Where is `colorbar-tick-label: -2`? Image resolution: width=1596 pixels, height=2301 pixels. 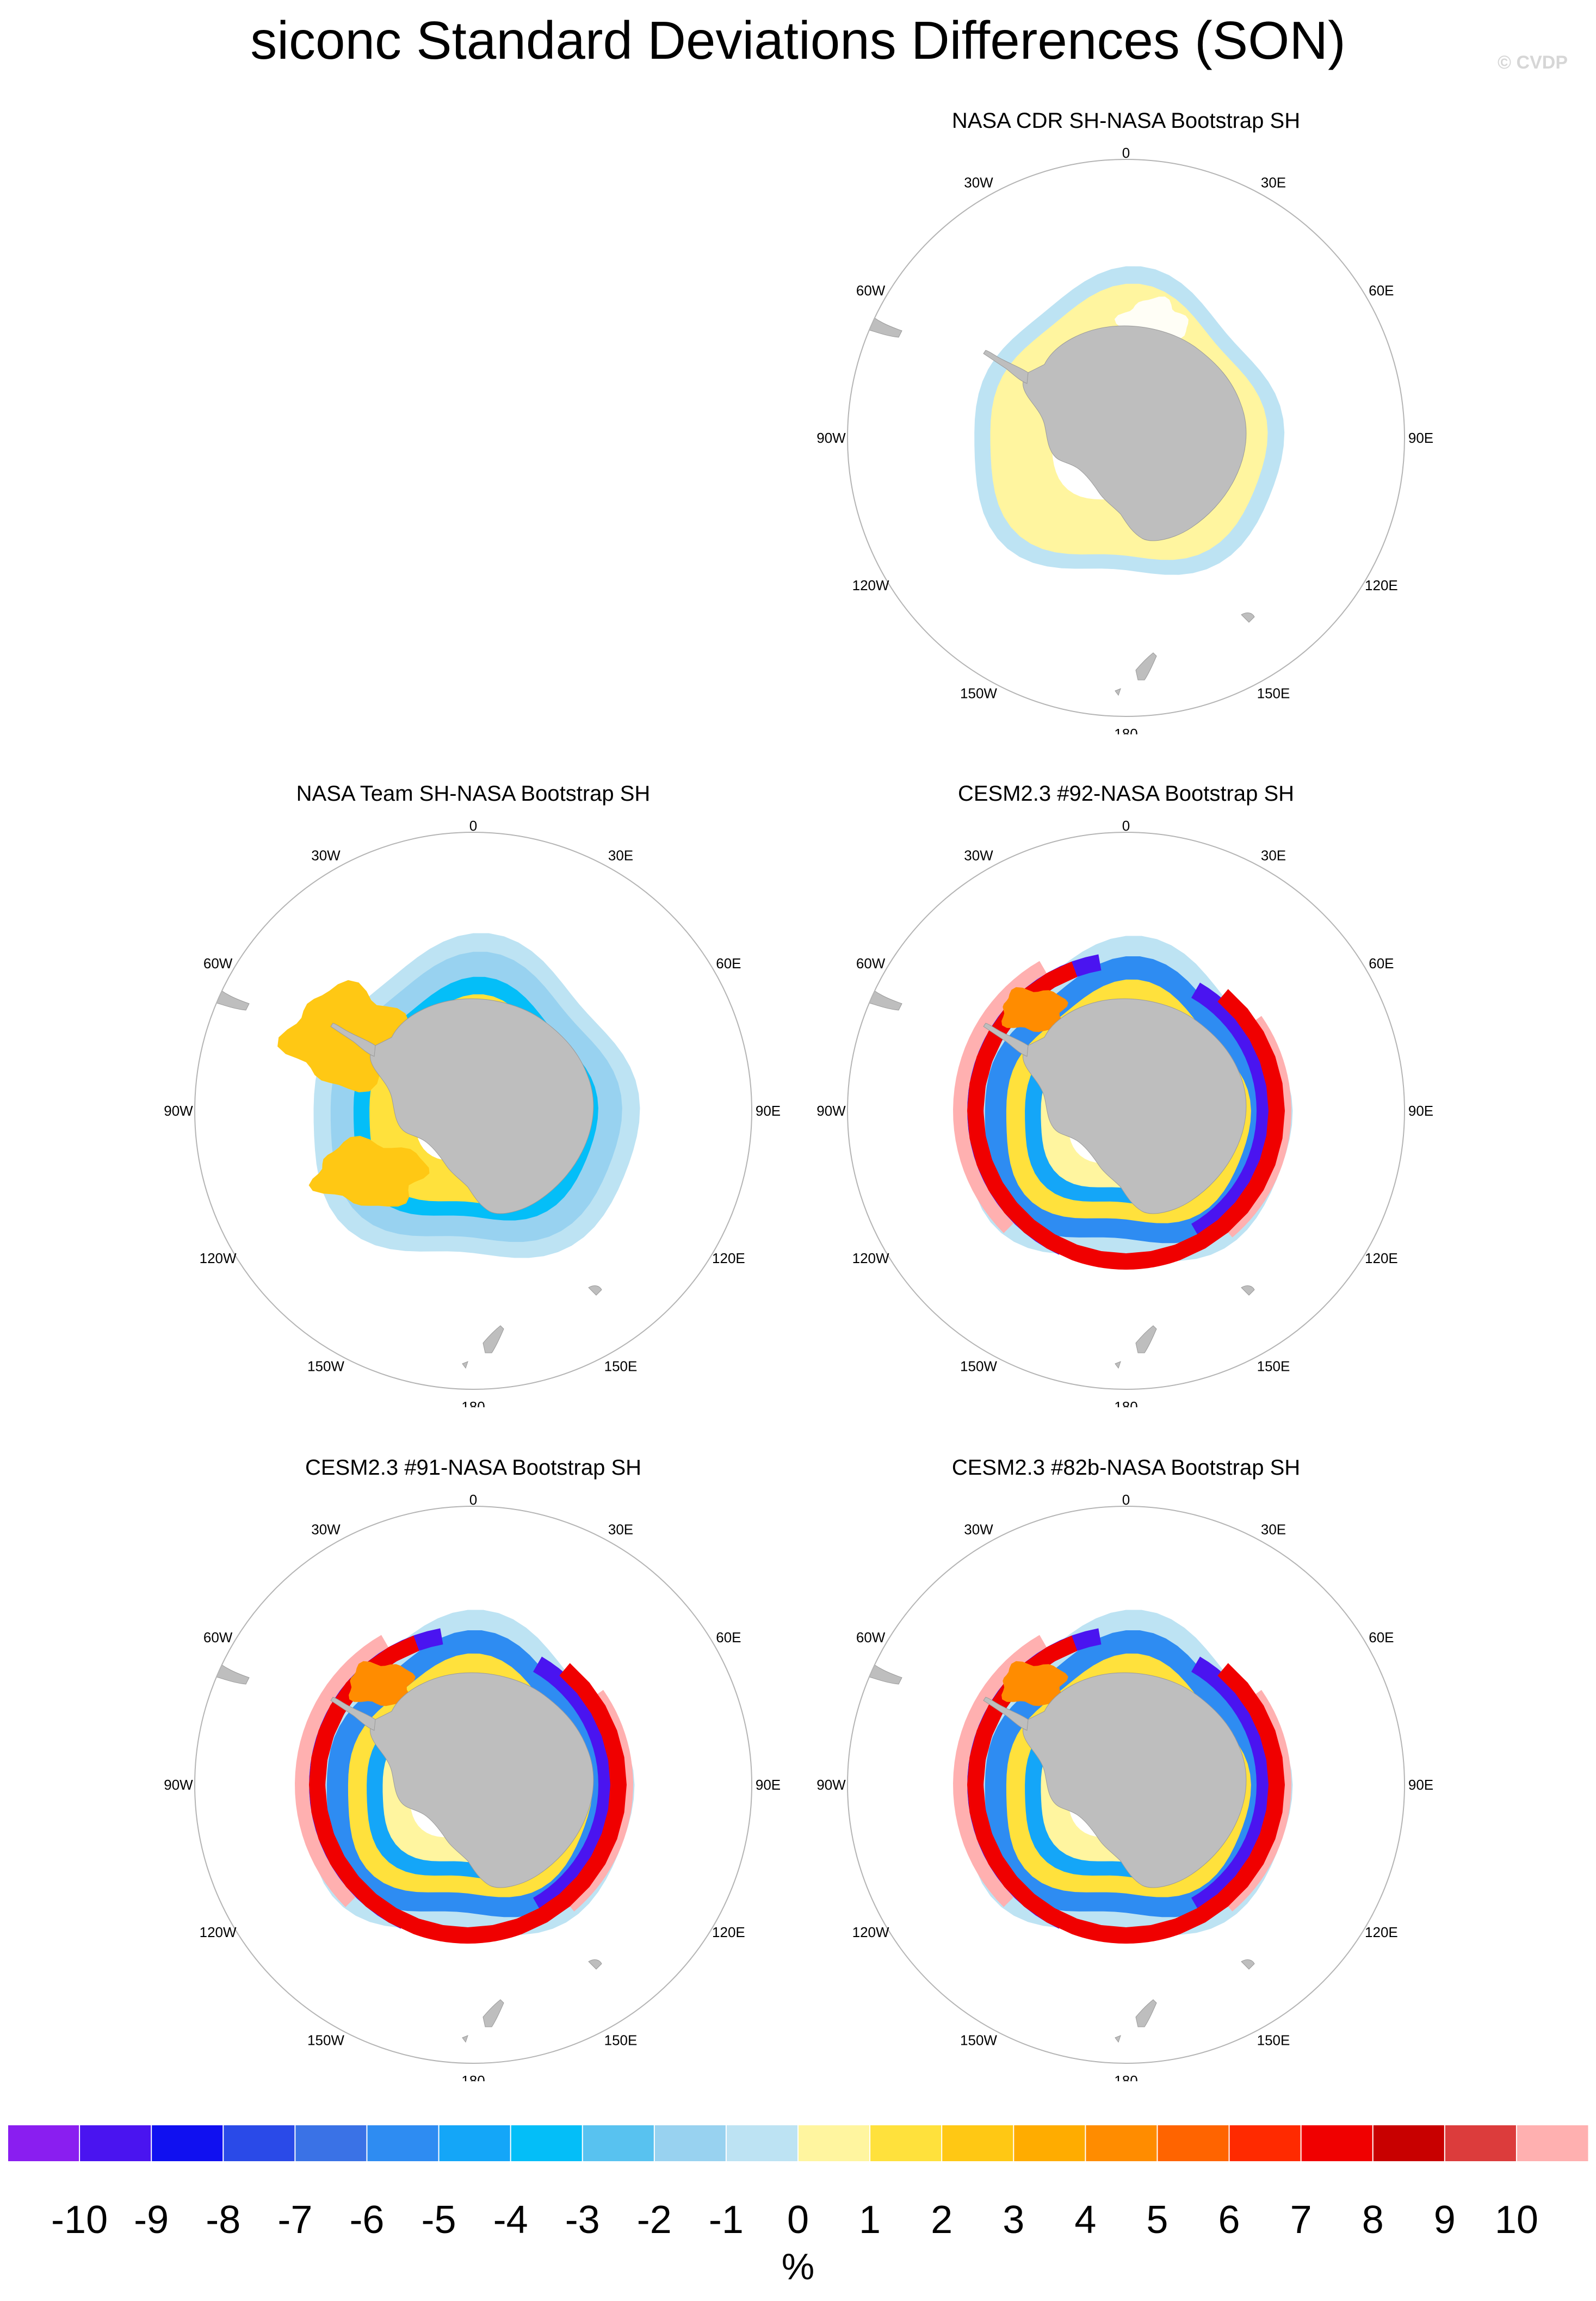 colorbar-tick-label: -2 is located at coordinates (654, 2220).